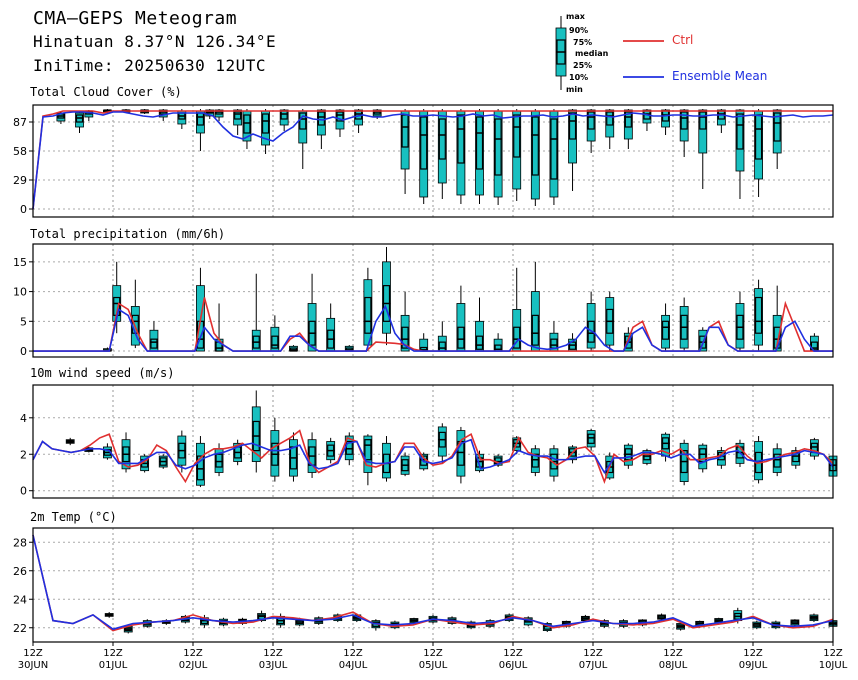 The width and height of the screenshot is (858, 680). What do you see at coordinates (513, 665) in the screenshot?
I see `x-tick-date: 06JUL` at bounding box center [513, 665].